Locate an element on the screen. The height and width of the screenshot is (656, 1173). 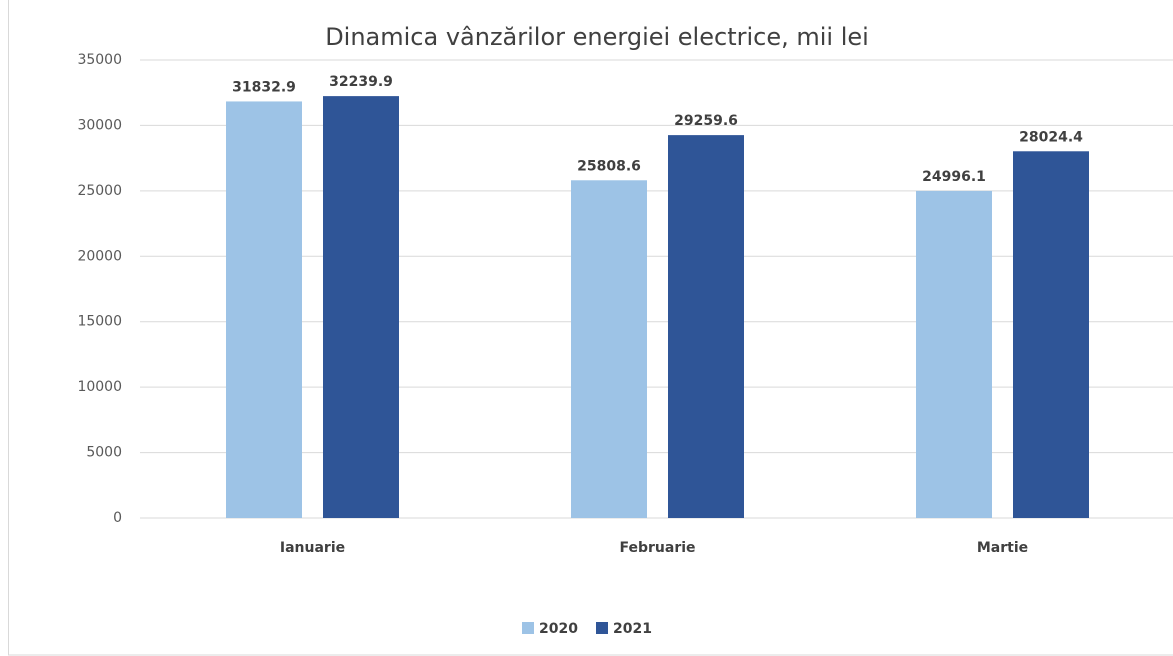
y-tick-label: 10000 is located at coordinates (99, 387).